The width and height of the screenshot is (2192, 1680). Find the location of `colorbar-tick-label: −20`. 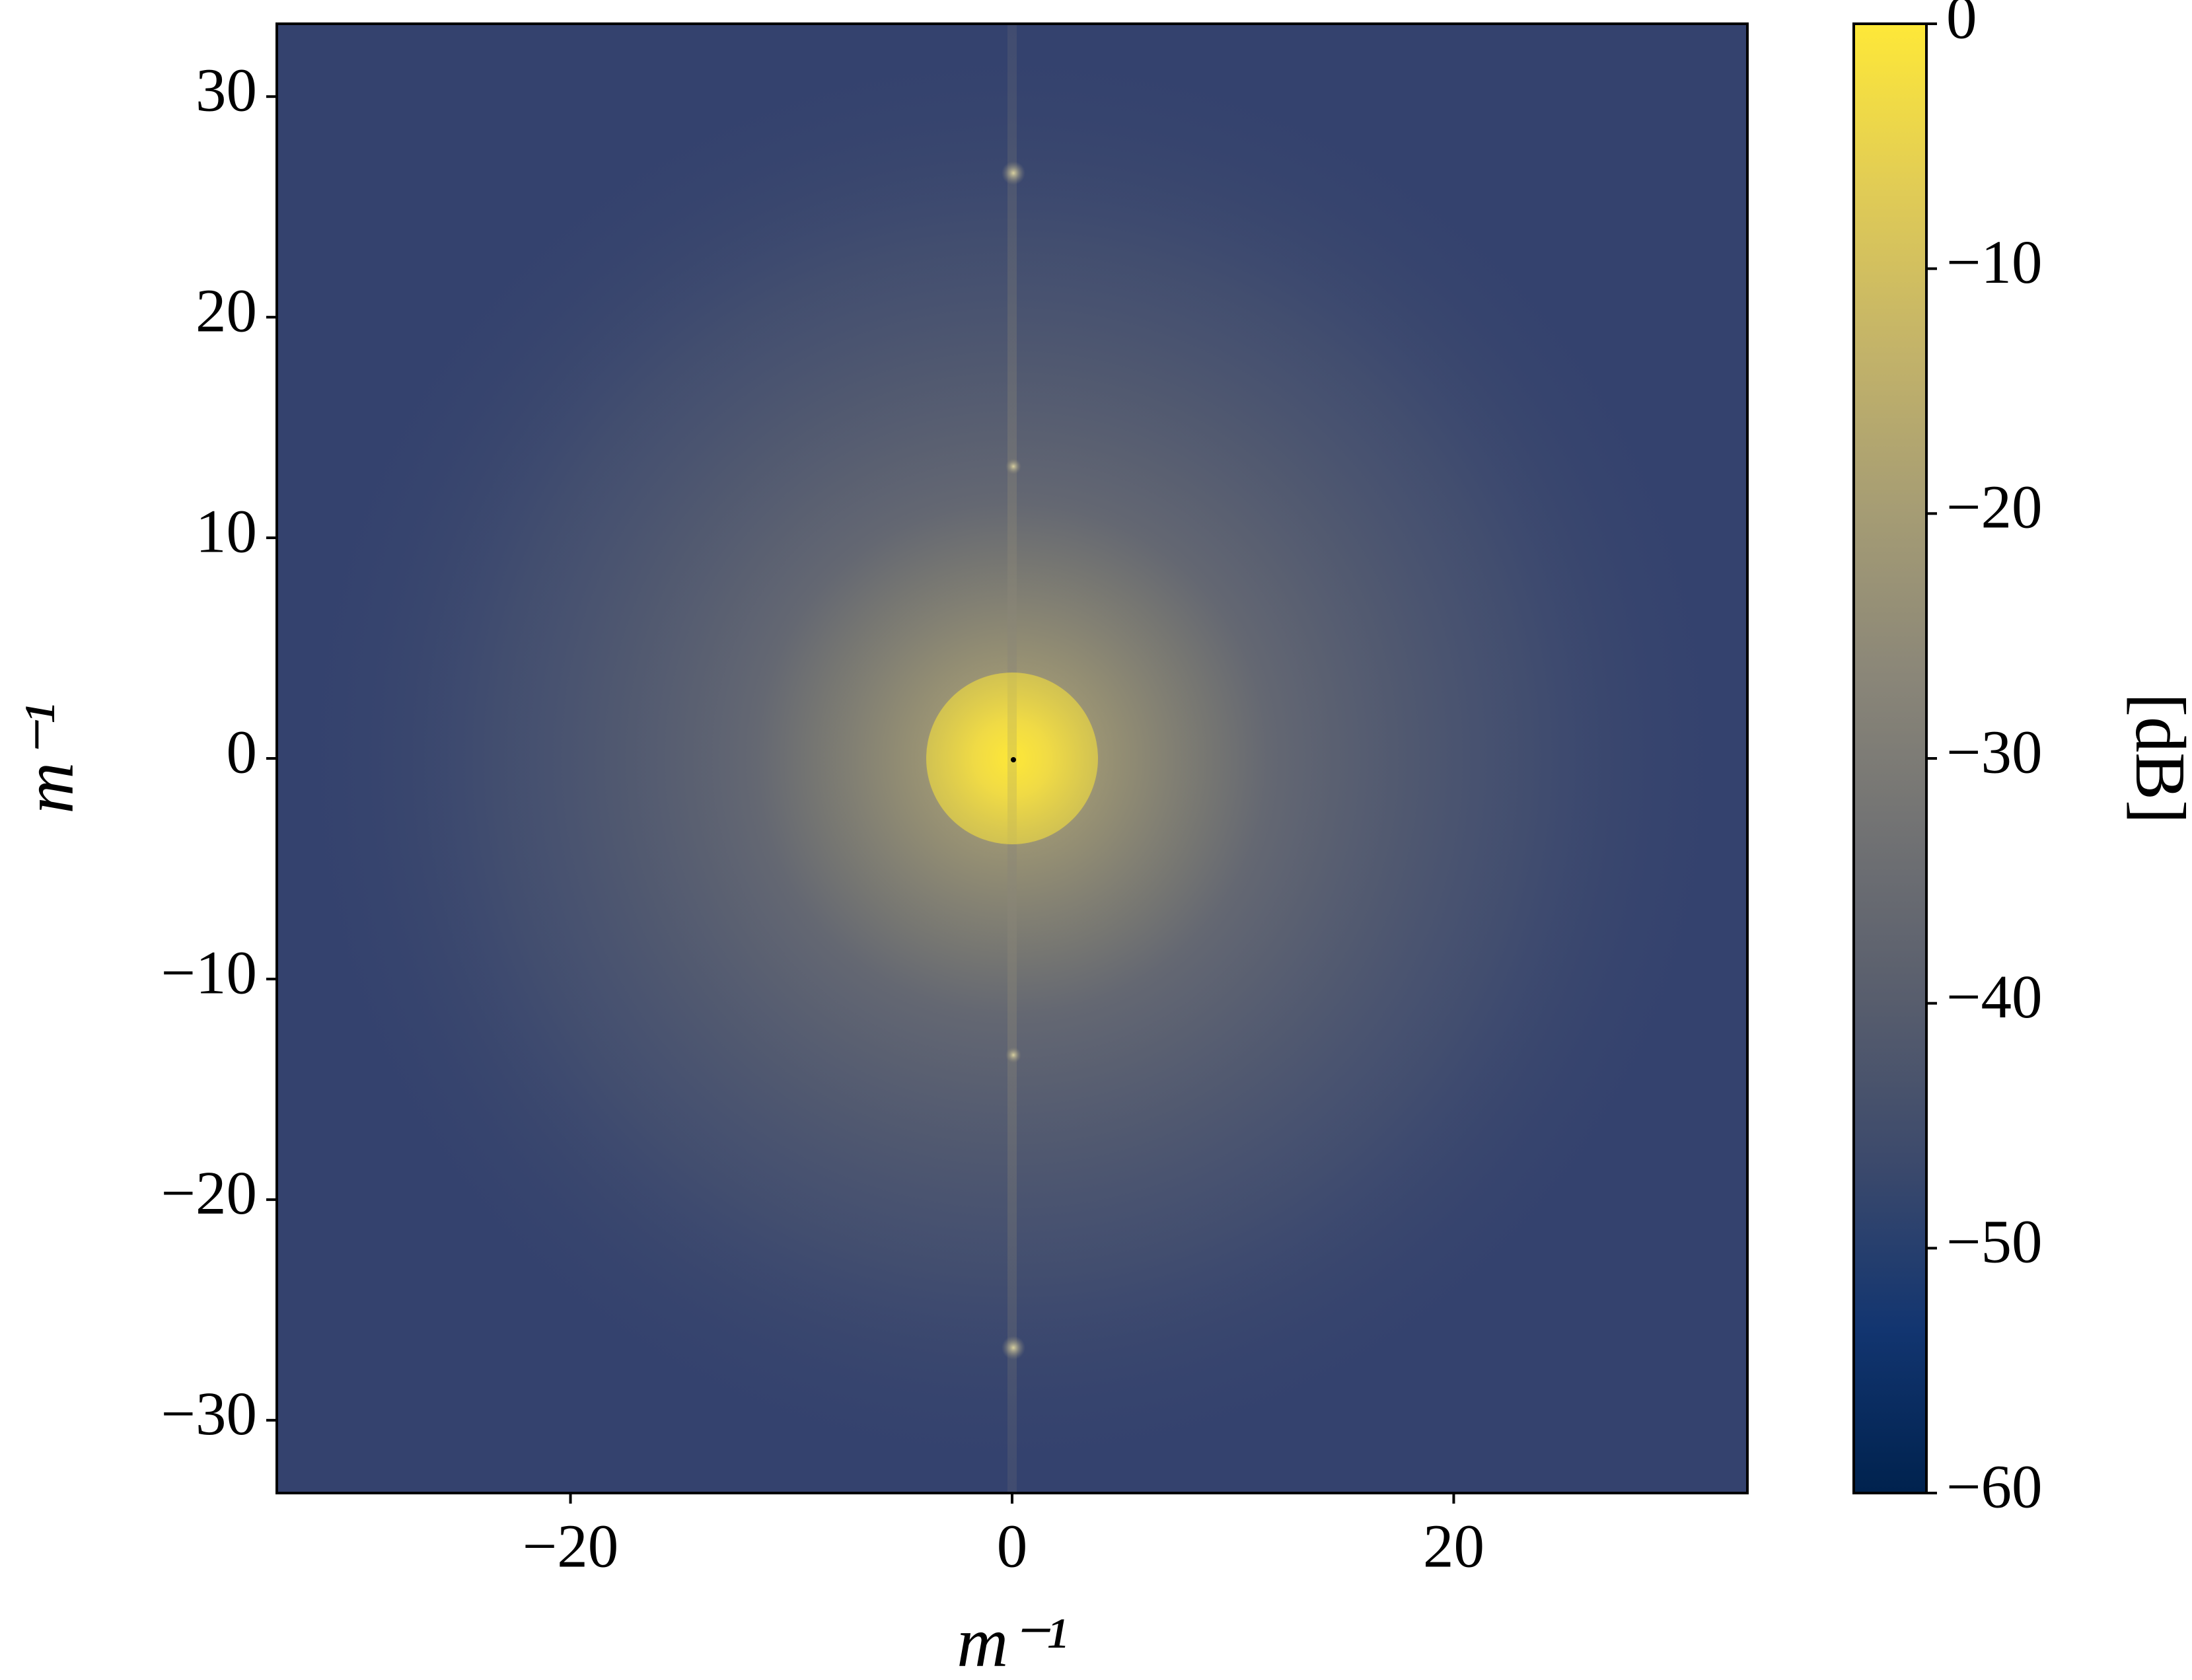

colorbar-tick-label: −20 is located at coordinates (1994, 508).